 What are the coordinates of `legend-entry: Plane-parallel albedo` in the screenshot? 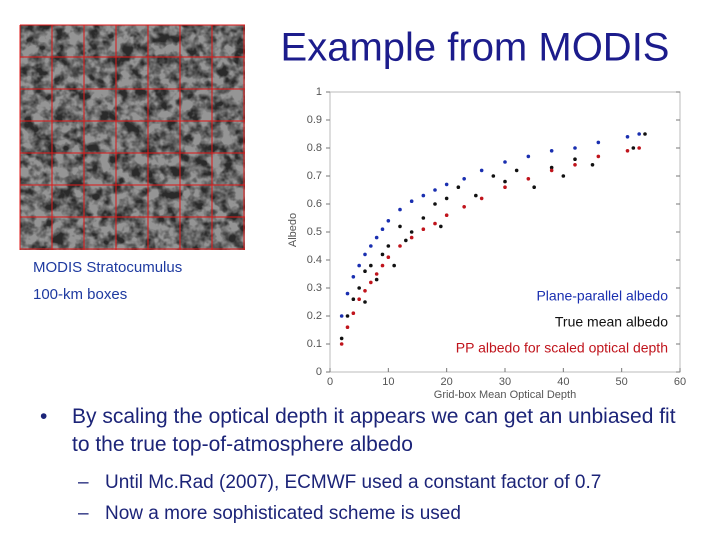 It's located at (602, 296).